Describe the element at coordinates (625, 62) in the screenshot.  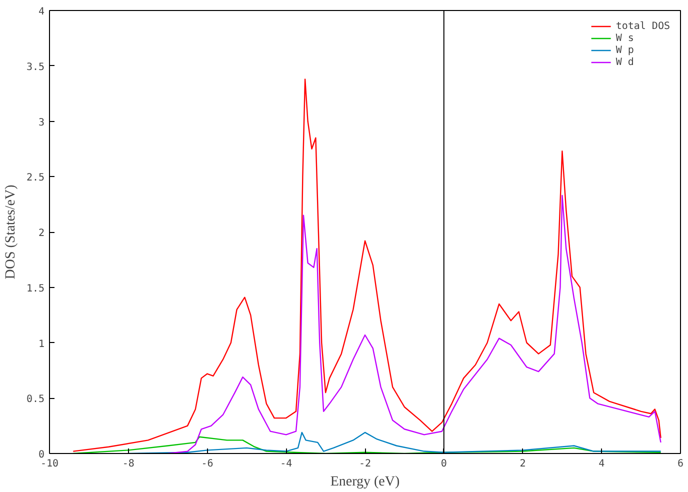
I see `legend-label: W d` at that location.